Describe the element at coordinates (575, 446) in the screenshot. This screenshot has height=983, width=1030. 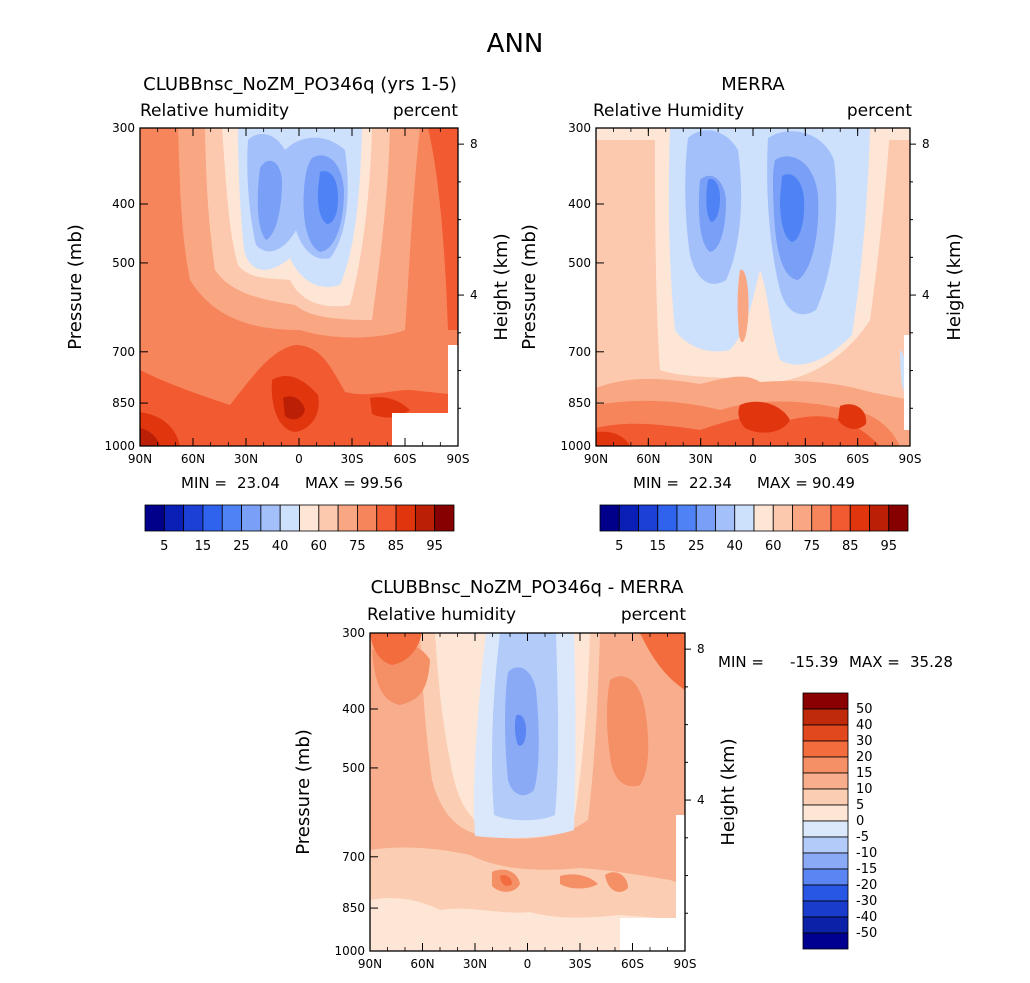
I see `y-tick-label: 1000` at that location.